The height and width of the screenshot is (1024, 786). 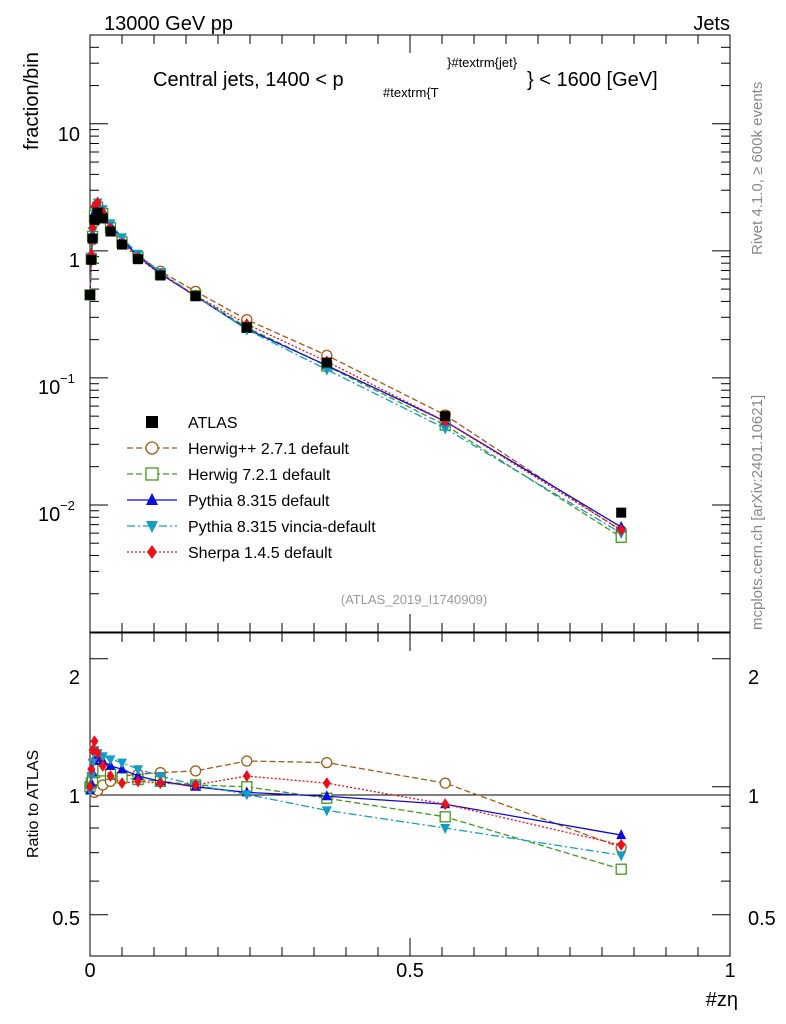 What do you see at coordinates (74, 797) in the screenshot?
I see `ratio-tick-1-left: 1` at bounding box center [74, 797].